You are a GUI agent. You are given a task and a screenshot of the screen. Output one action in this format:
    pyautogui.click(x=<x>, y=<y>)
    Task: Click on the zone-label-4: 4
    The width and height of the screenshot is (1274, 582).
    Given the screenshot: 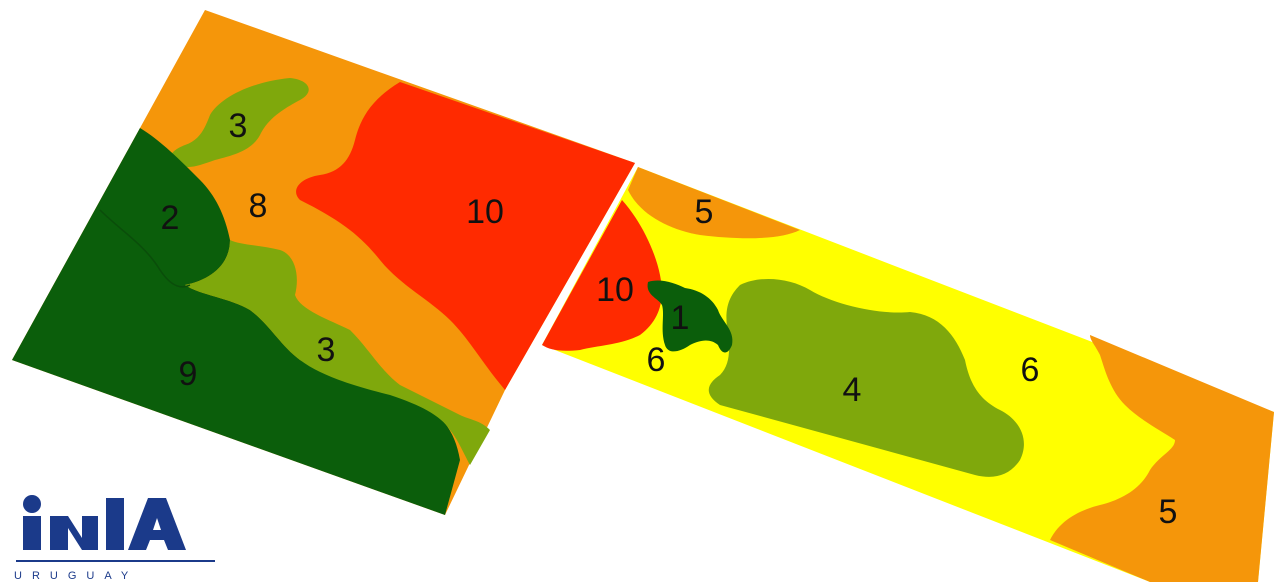 What is the action you would take?
    pyautogui.click(x=852, y=390)
    